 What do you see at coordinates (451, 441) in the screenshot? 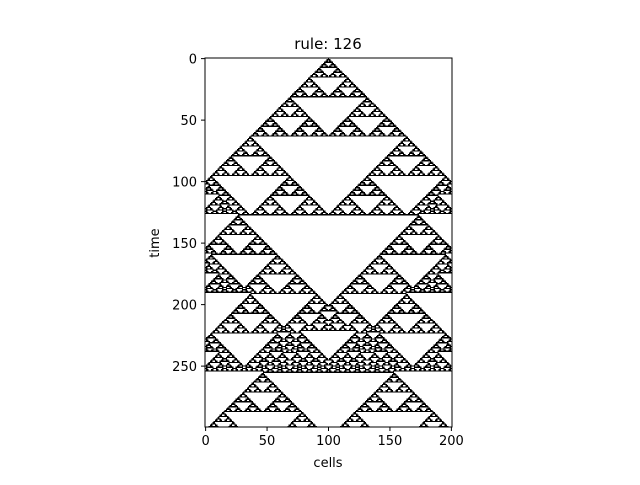
I see `x-tick-label: 200` at bounding box center [451, 441].